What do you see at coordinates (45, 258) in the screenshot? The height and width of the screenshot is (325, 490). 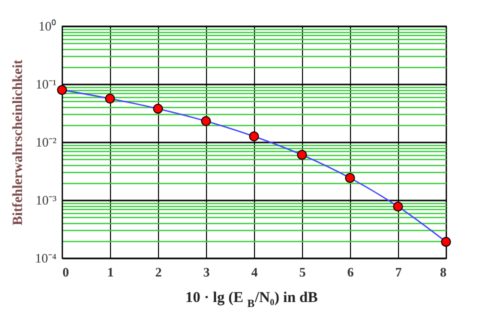 I see `y-tick-label: 10⁻⁴` at bounding box center [45, 258].